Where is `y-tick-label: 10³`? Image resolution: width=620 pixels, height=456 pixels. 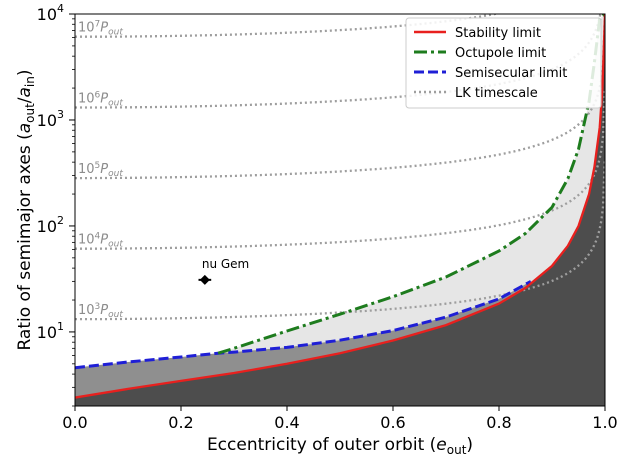 y-tick-label: 10³ is located at coordinates (50, 119).